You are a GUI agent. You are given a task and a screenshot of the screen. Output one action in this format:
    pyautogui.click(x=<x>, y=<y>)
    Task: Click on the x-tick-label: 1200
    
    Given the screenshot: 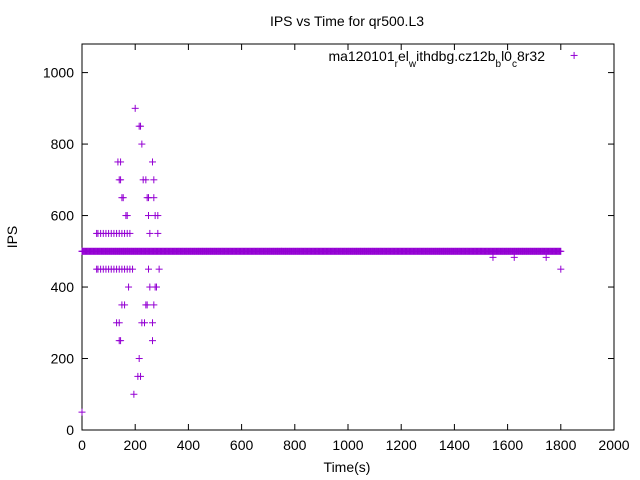 What is the action you would take?
    pyautogui.click(x=401, y=445)
    